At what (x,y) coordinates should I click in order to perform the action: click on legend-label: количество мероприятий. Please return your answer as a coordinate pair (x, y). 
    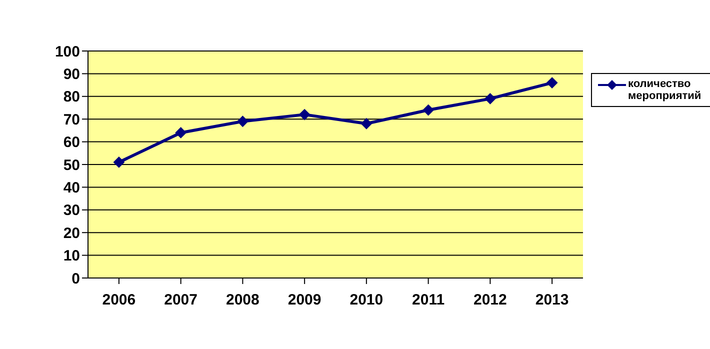
    Looking at the image, I should click on (665, 90).